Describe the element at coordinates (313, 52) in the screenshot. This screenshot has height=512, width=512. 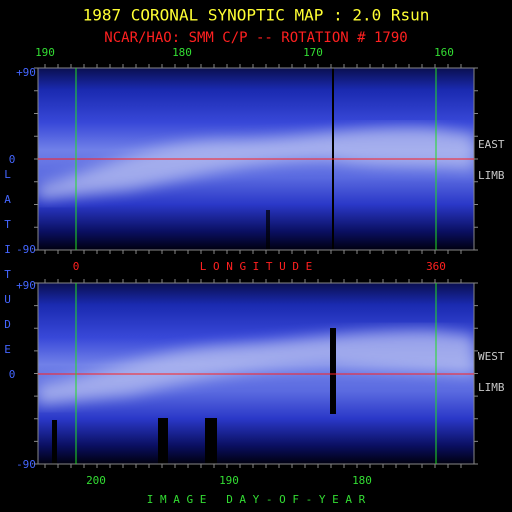
I see `carrington-label: 170` at that location.